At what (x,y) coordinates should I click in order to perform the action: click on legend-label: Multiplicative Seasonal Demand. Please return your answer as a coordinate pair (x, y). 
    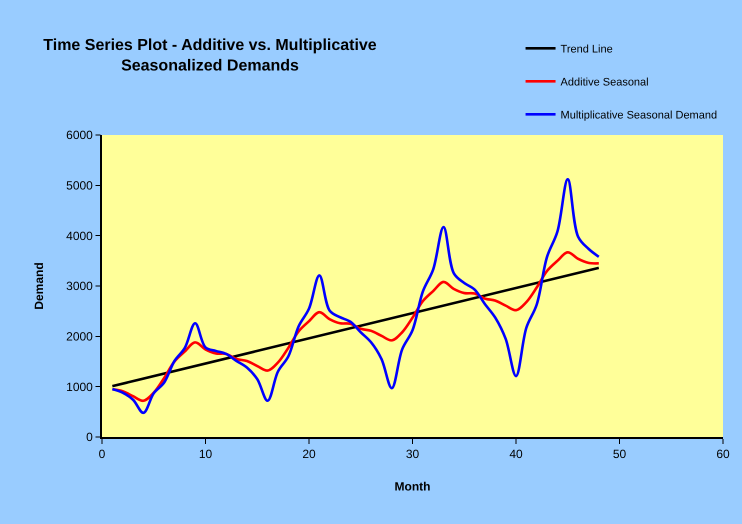
    Looking at the image, I should click on (639, 116).